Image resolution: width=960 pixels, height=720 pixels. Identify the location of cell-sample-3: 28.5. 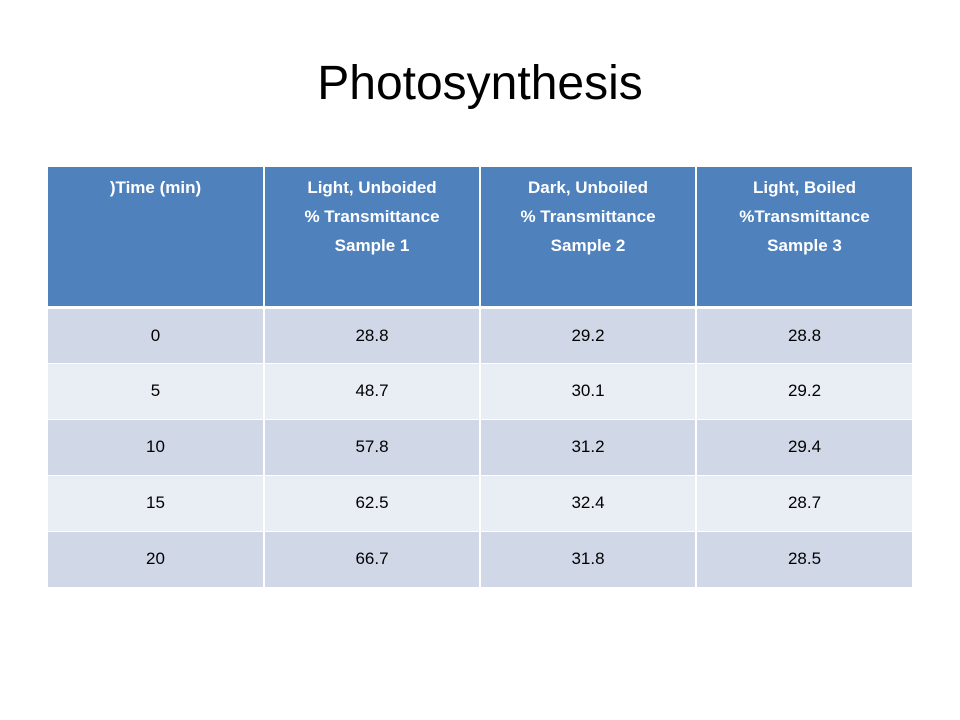
(803, 559).